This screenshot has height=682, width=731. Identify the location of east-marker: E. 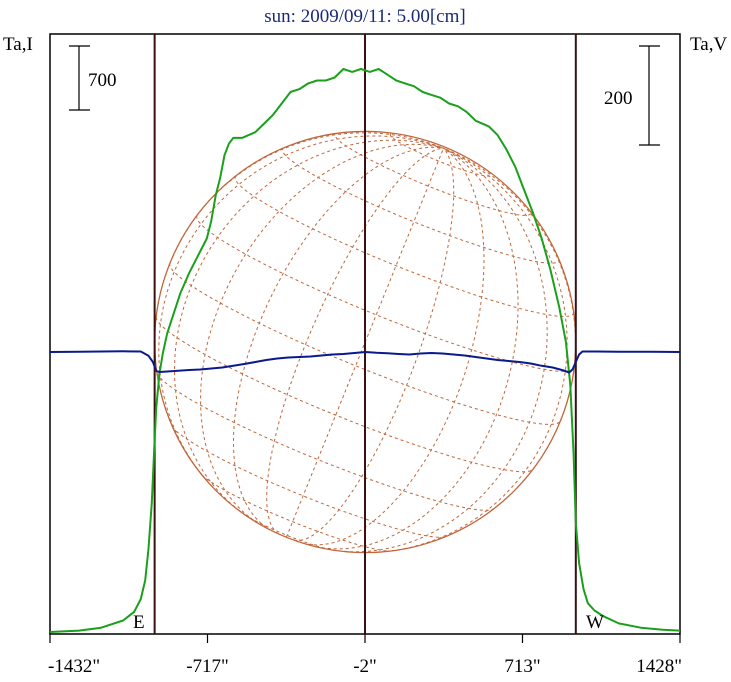
(139, 622).